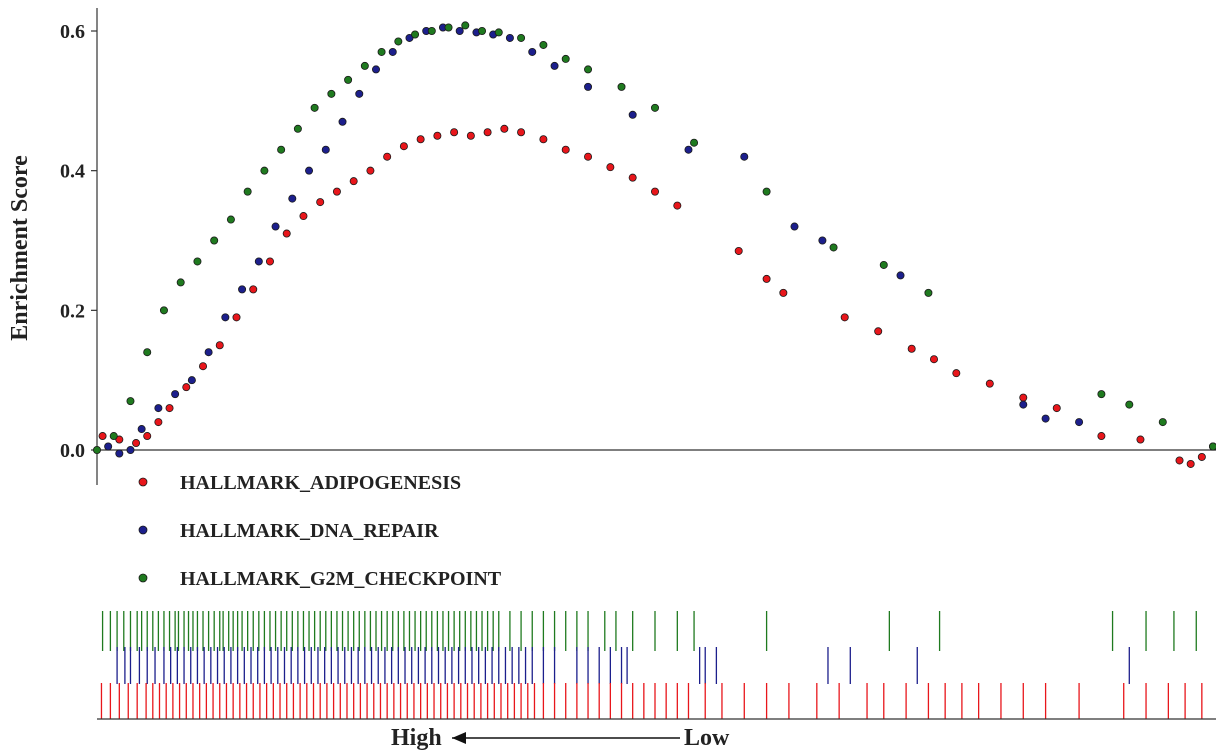 The image size is (1216, 755). What do you see at coordinates (651, 665) in the screenshot?
I see `rug-tracks` at bounding box center [651, 665].